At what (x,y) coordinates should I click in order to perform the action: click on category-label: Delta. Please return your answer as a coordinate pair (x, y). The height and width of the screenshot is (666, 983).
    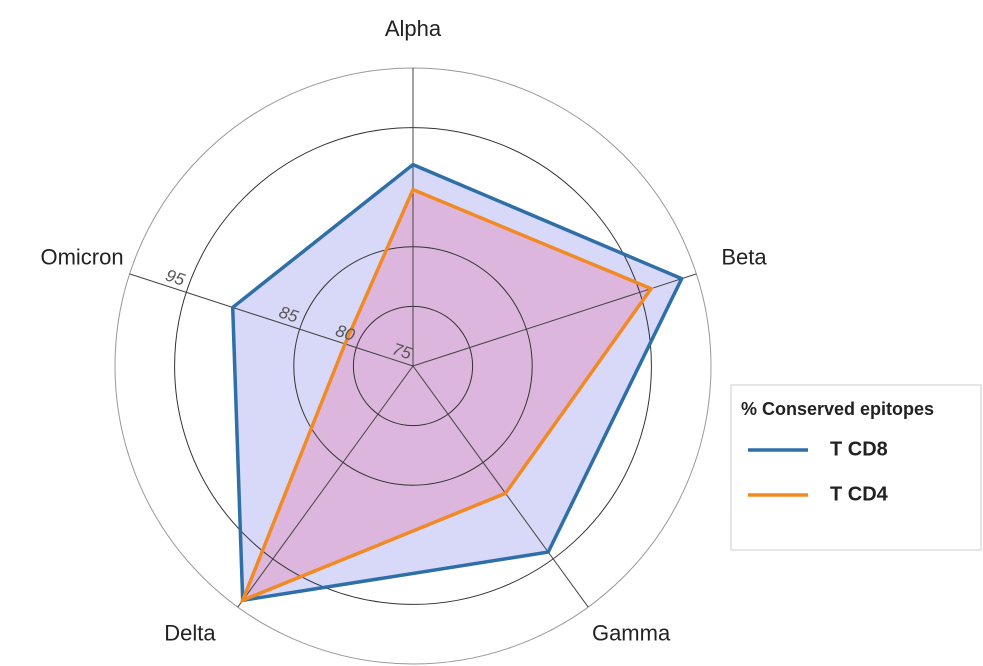
    Looking at the image, I should click on (190, 633).